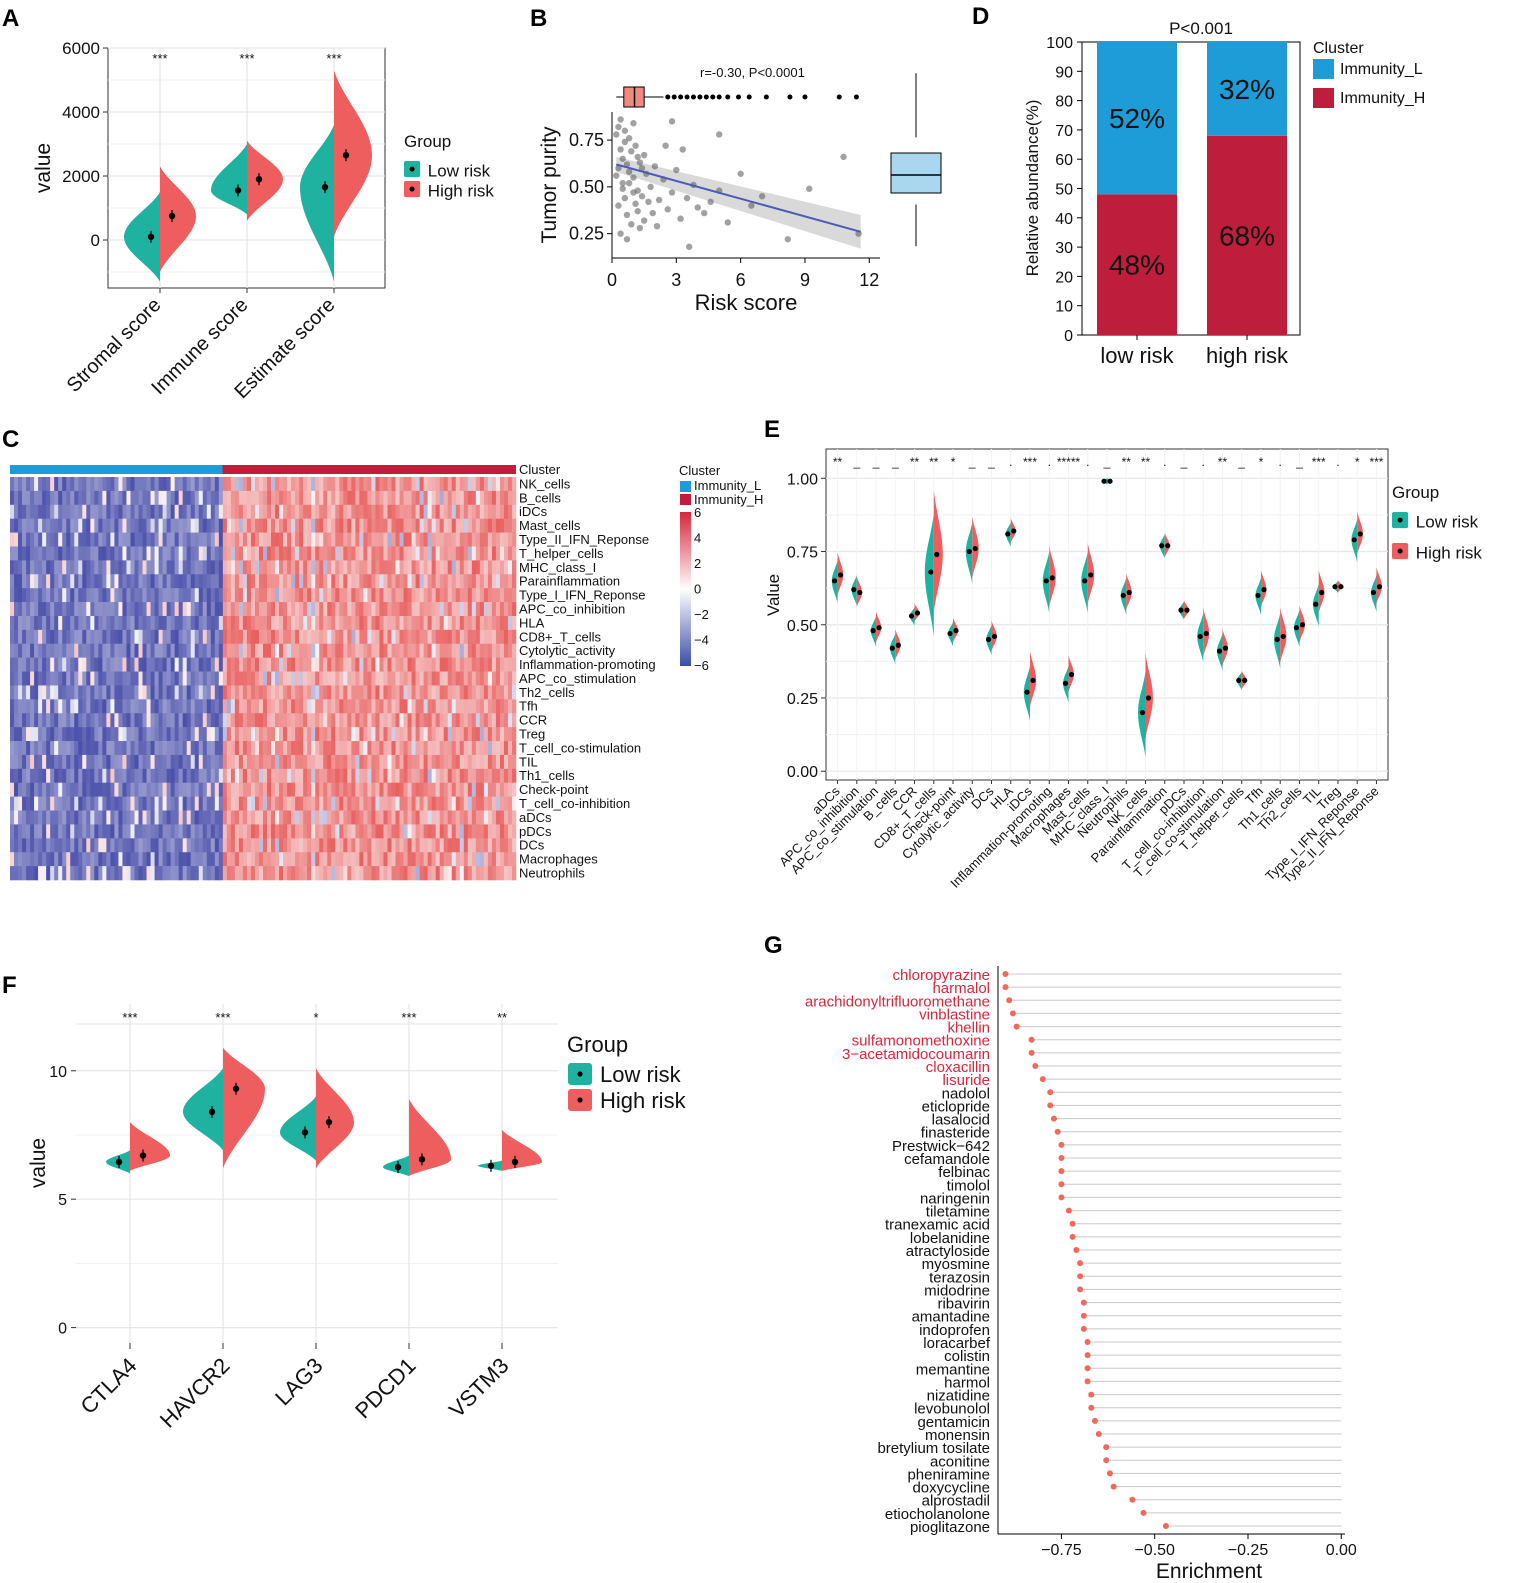 The height and width of the screenshot is (1583, 1514). I want to click on panel-label-b: B, so click(538, 18).